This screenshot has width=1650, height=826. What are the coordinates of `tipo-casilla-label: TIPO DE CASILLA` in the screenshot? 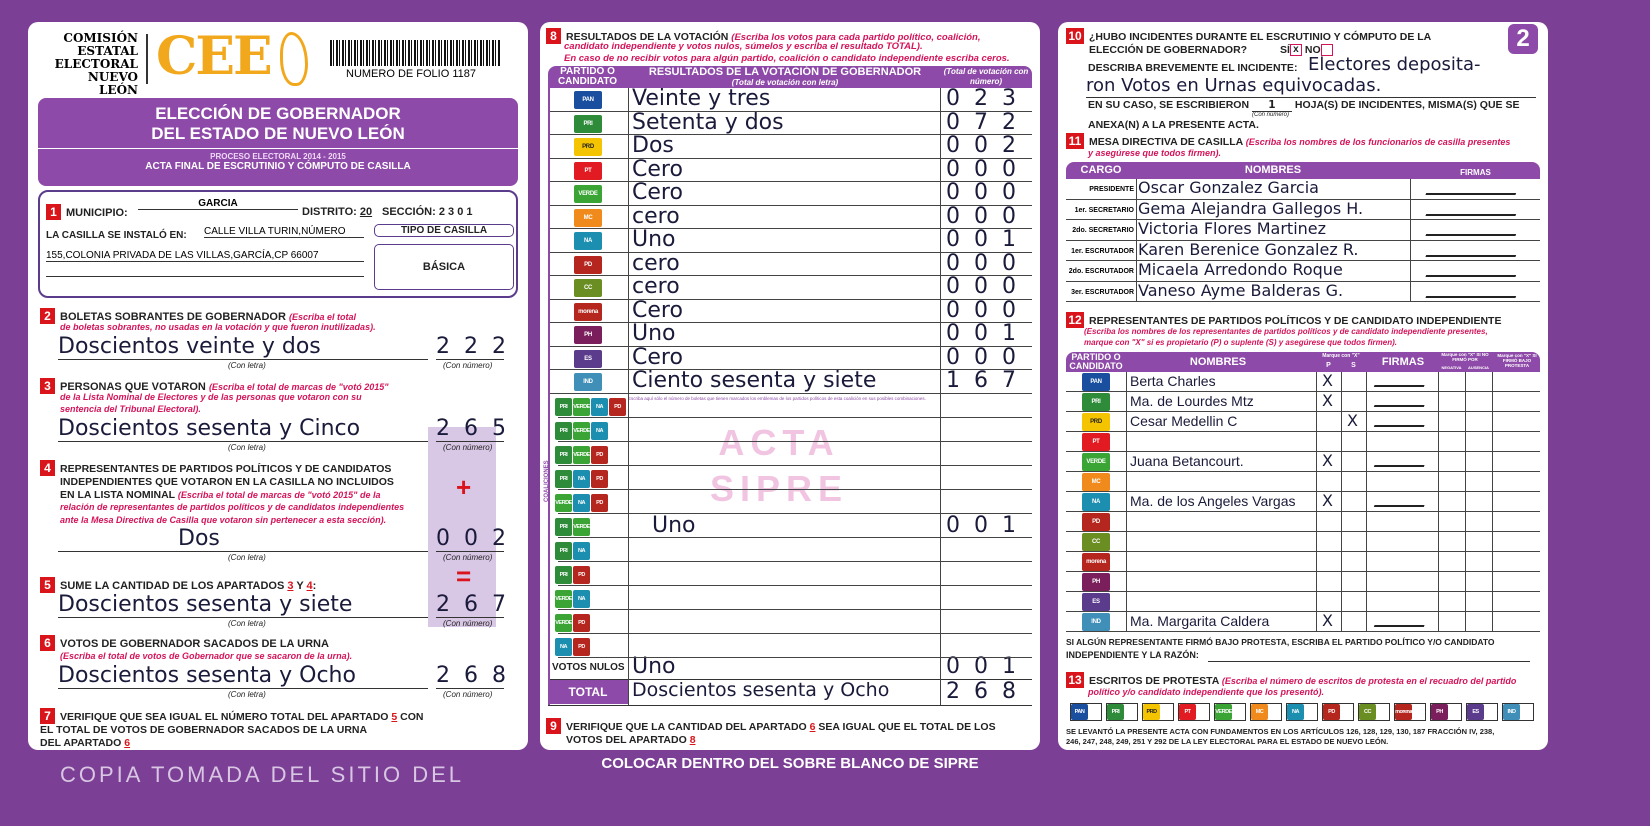 It's located at (444, 230).